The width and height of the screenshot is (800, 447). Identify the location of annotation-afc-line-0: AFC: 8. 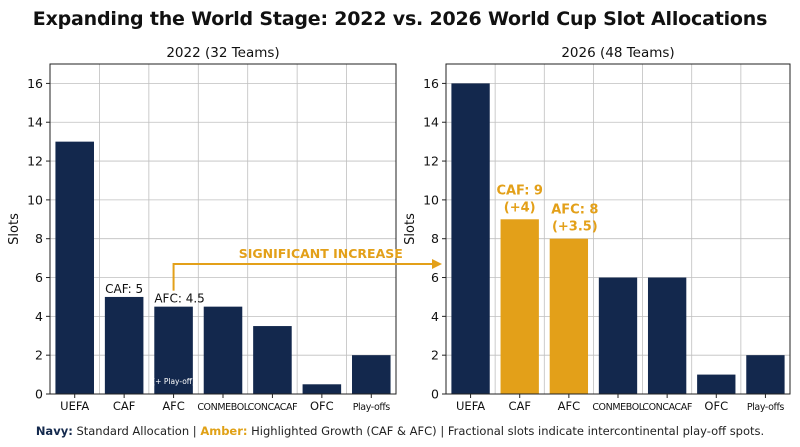
(574, 210).